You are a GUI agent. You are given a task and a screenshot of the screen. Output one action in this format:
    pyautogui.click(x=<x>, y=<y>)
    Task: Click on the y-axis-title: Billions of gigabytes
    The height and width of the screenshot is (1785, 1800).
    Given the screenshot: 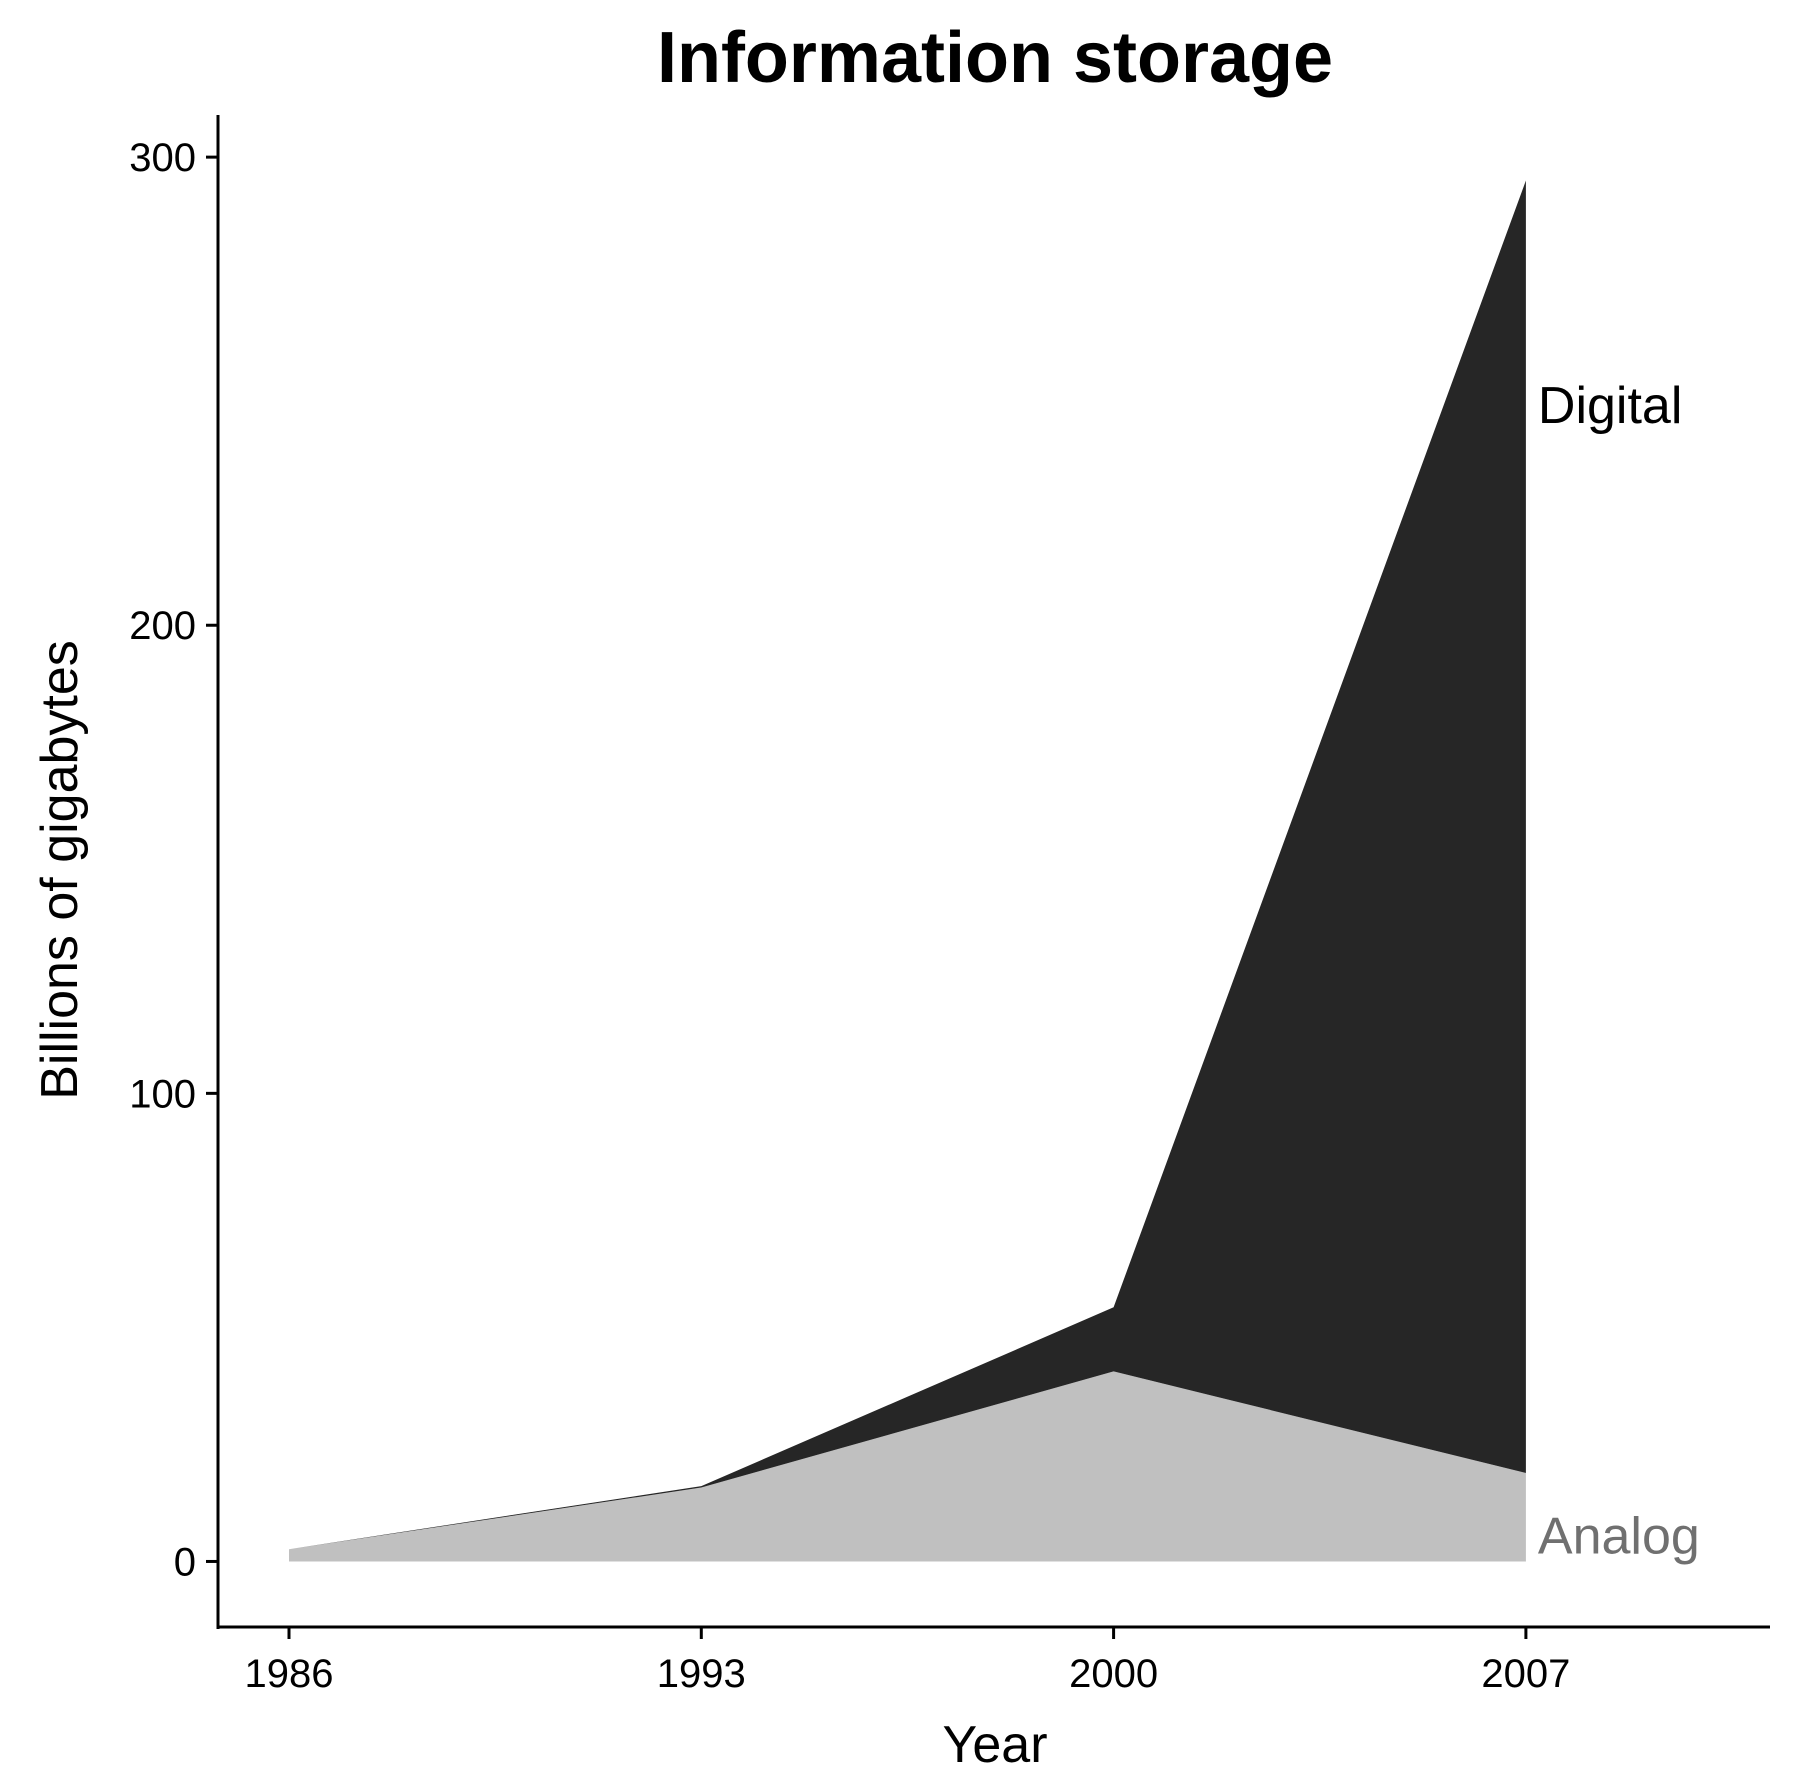 What is the action you would take?
    pyautogui.click(x=60, y=870)
    